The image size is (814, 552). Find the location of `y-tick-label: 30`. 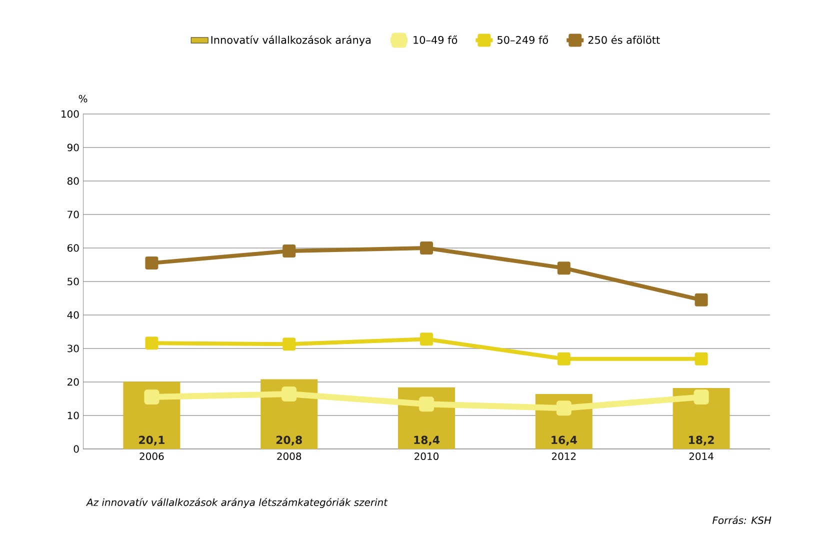

y-tick-label: 30 is located at coordinates (73, 348).